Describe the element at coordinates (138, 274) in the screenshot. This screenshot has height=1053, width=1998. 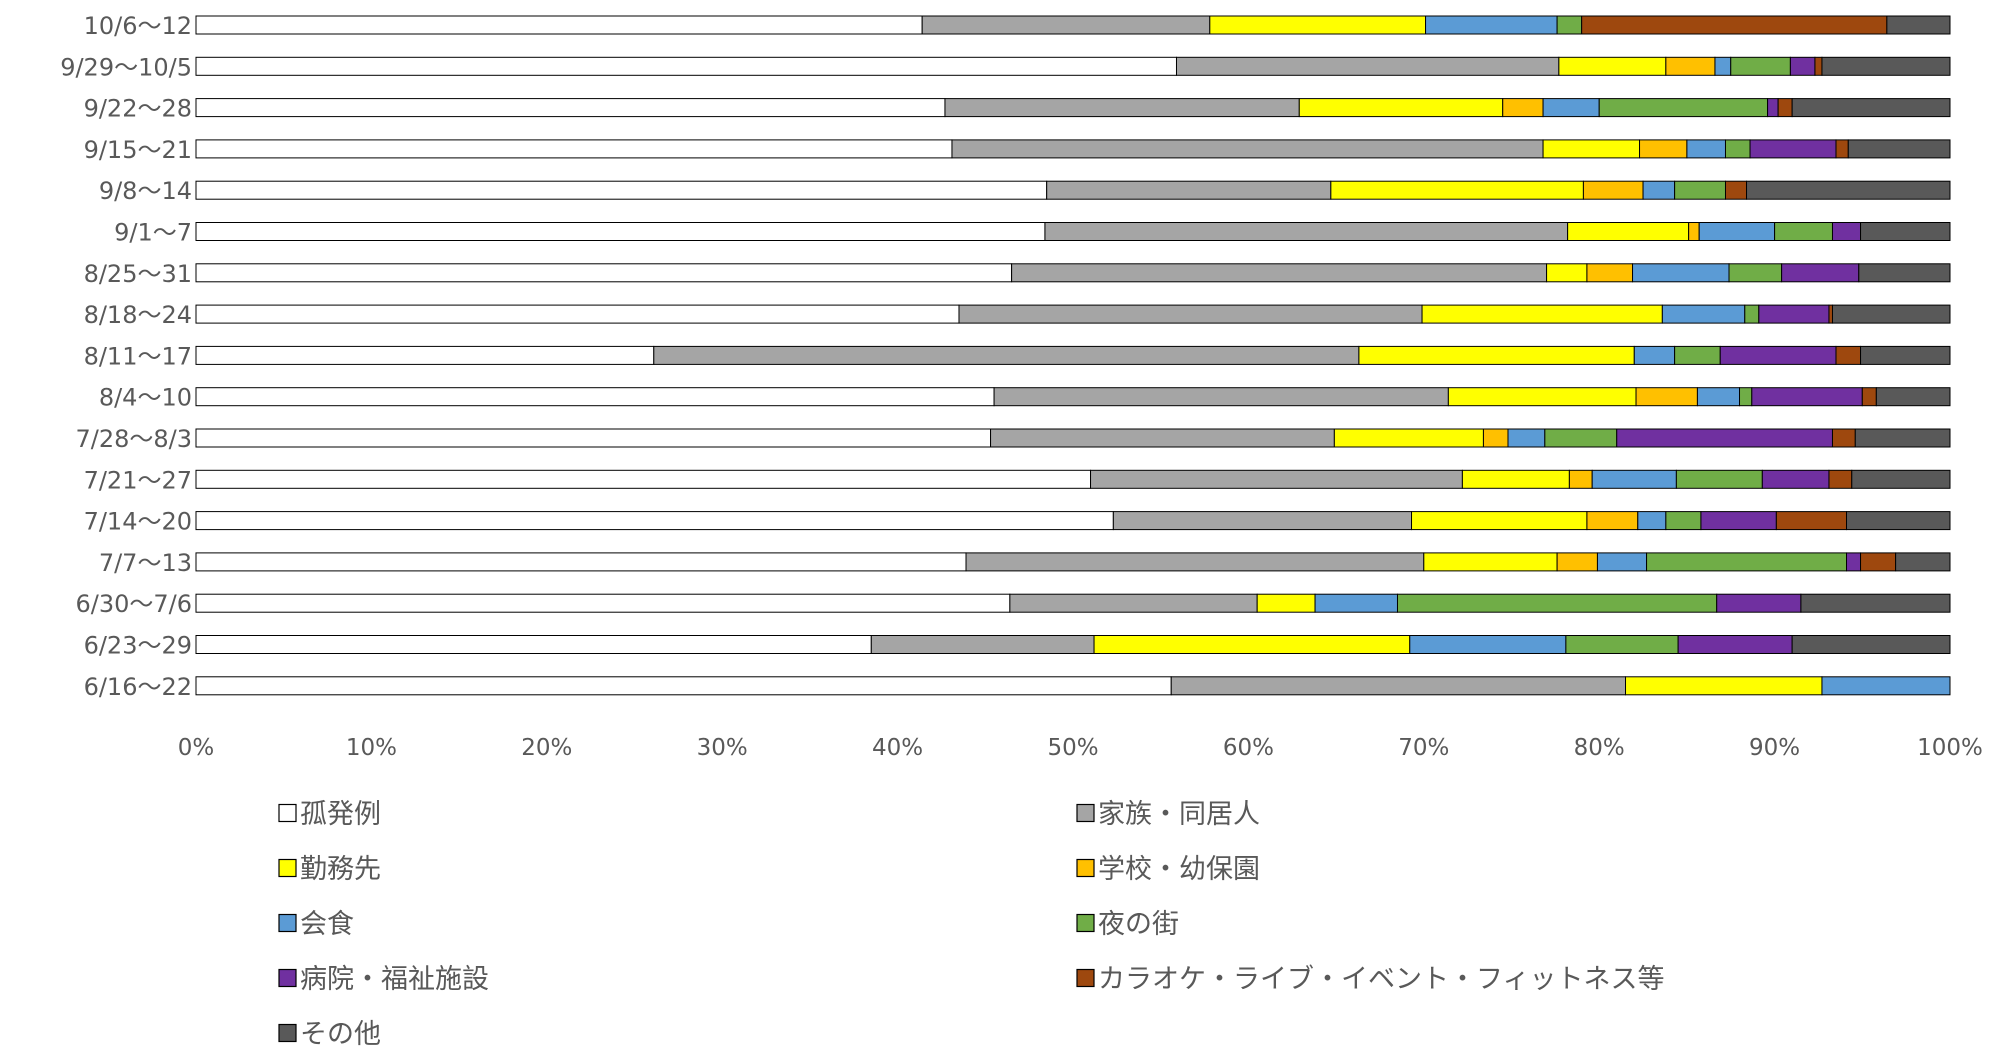
I see `category-label: 8/25〜31` at that location.